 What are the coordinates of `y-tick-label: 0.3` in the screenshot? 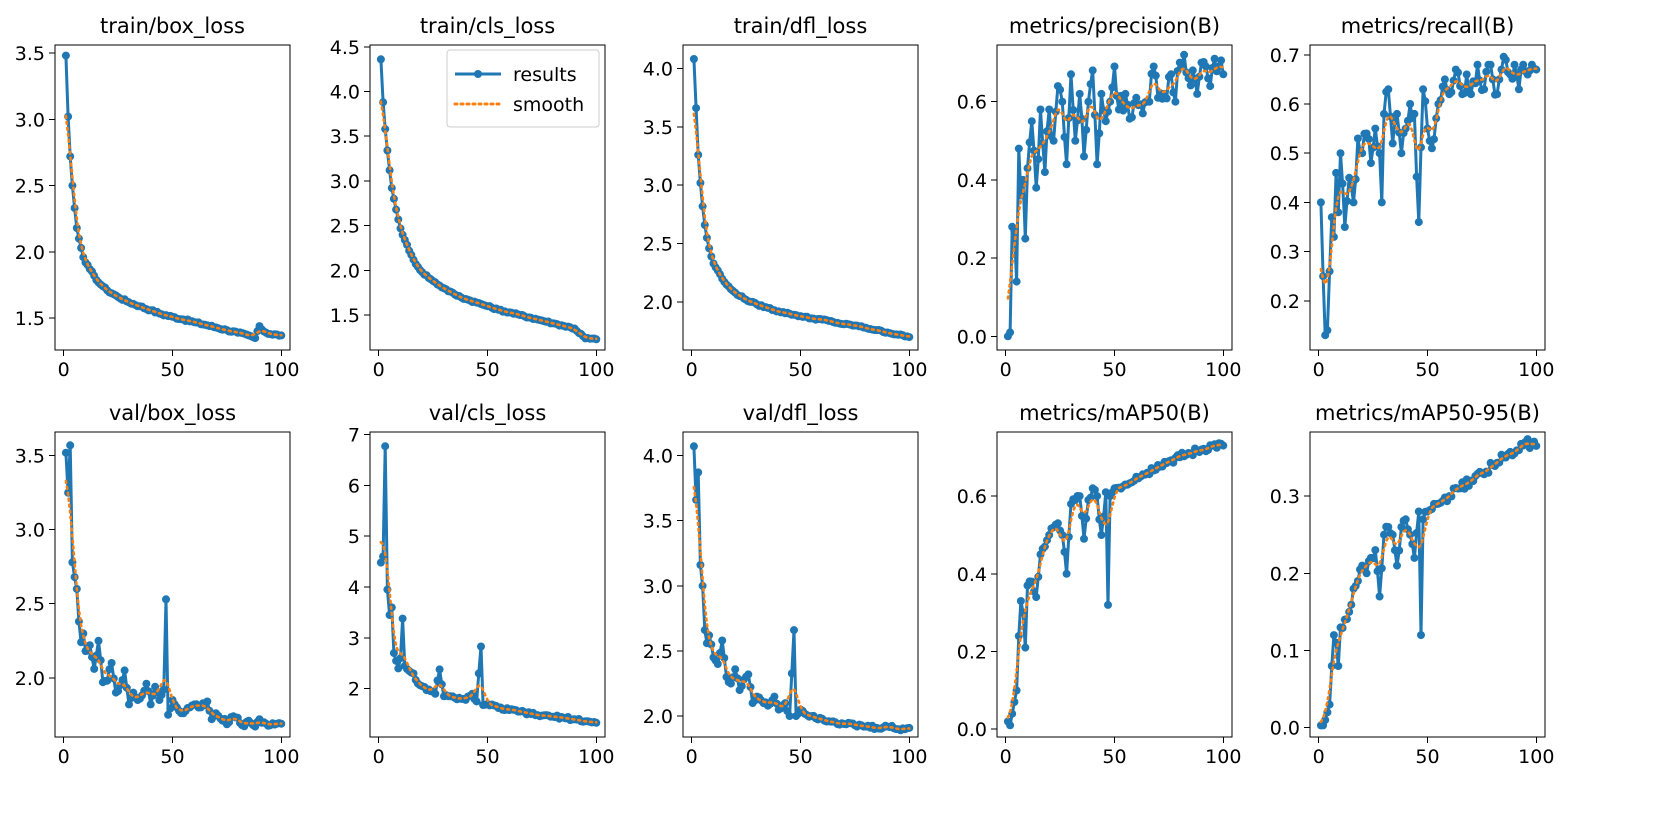 It's located at (1285, 497).